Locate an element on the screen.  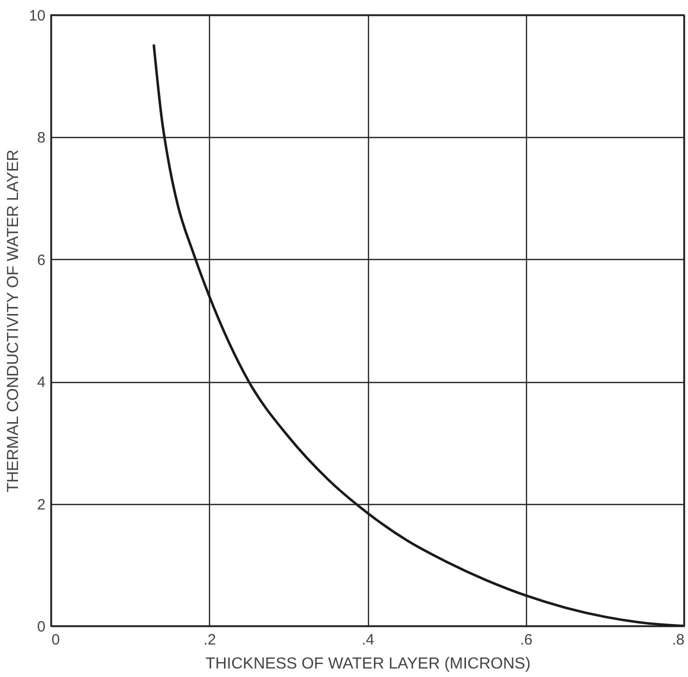
y-tick-label: 10 is located at coordinates (37, 16).